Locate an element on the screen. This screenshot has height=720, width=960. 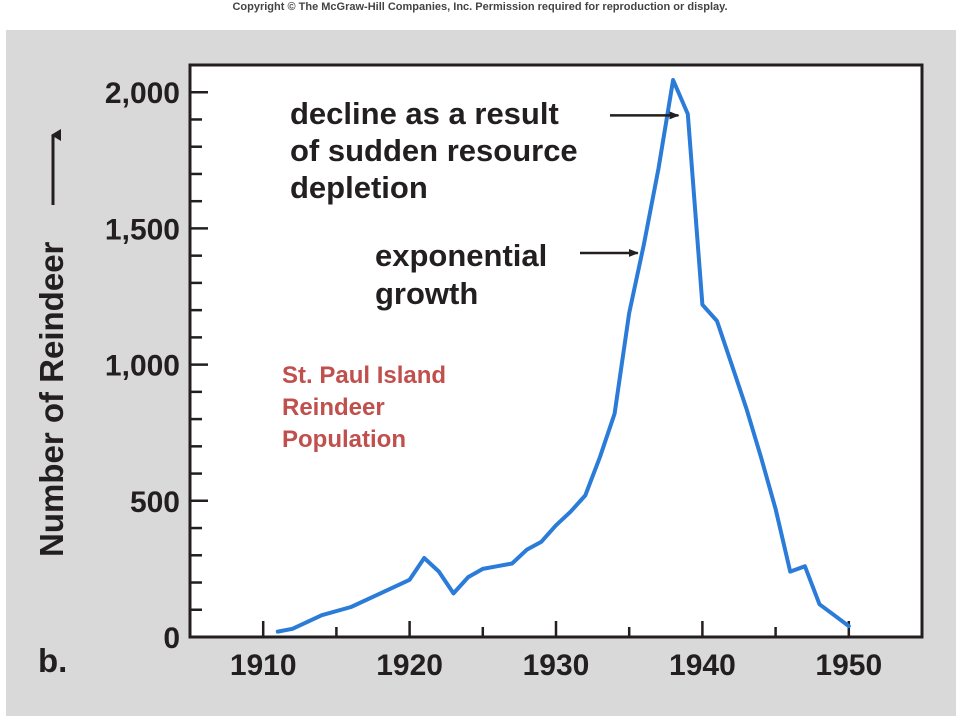
x-tick-label-1920: 1920 is located at coordinates (409, 665).